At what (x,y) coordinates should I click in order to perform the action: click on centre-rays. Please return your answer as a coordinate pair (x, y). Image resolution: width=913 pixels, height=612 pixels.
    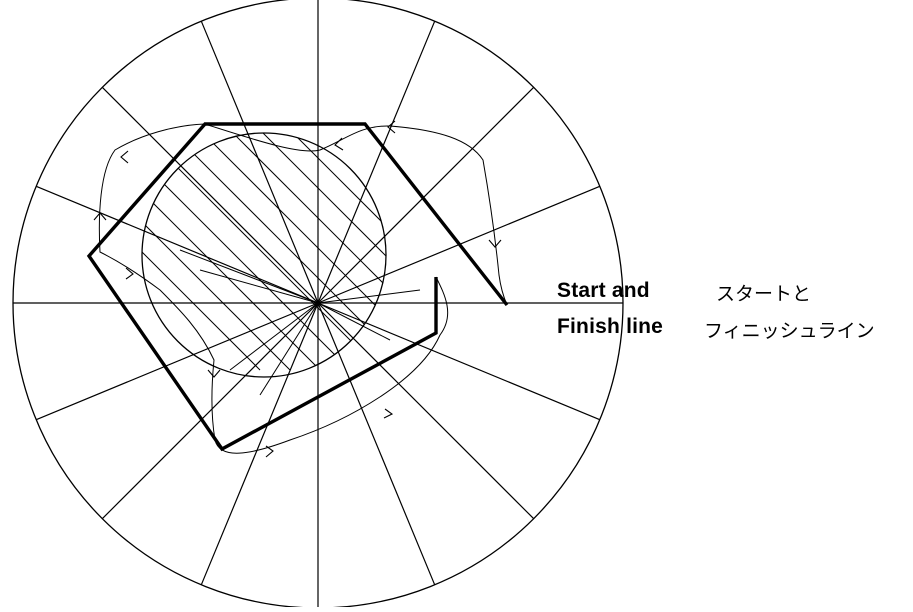
    Looking at the image, I should click on (300, 322).